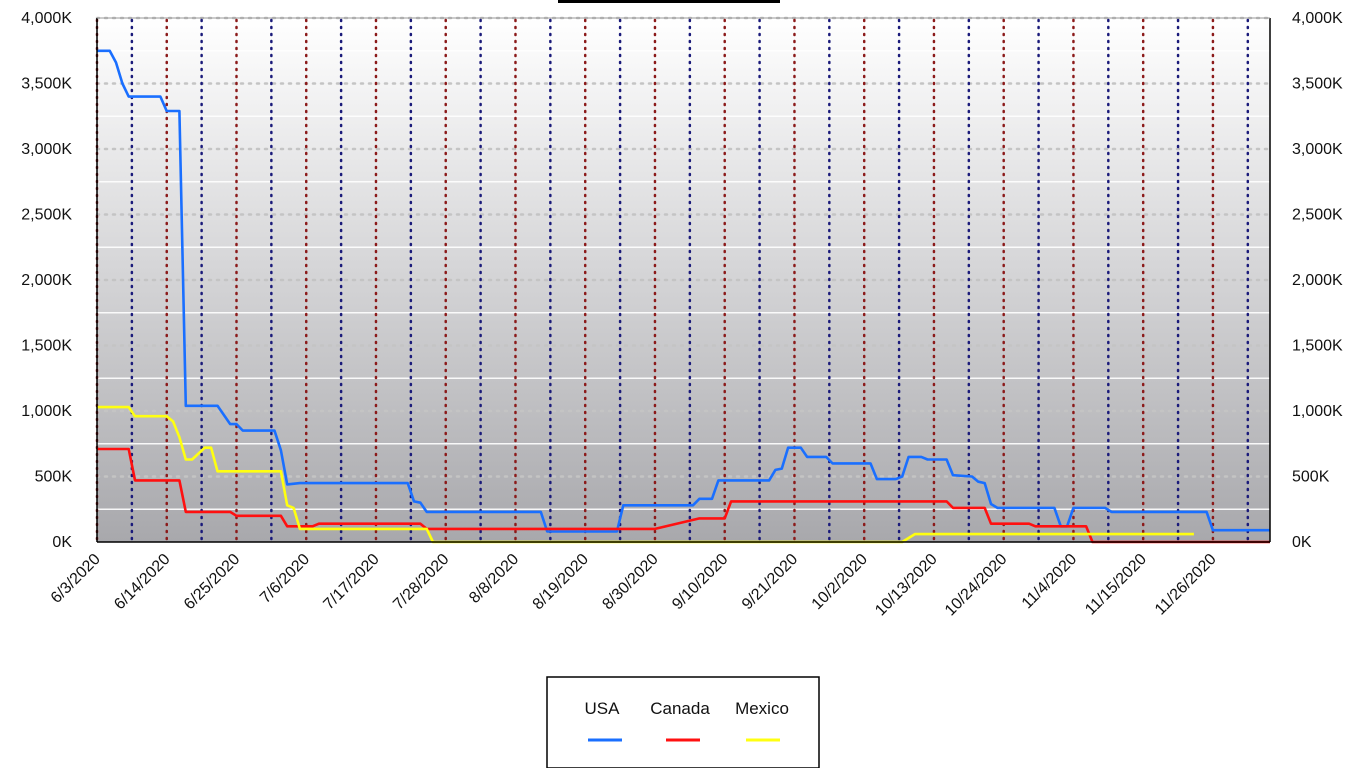 The image size is (1370, 768). What do you see at coordinates (285, 579) in the screenshot?
I see `x-tick-label: 7/6/2020` at bounding box center [285, 579].